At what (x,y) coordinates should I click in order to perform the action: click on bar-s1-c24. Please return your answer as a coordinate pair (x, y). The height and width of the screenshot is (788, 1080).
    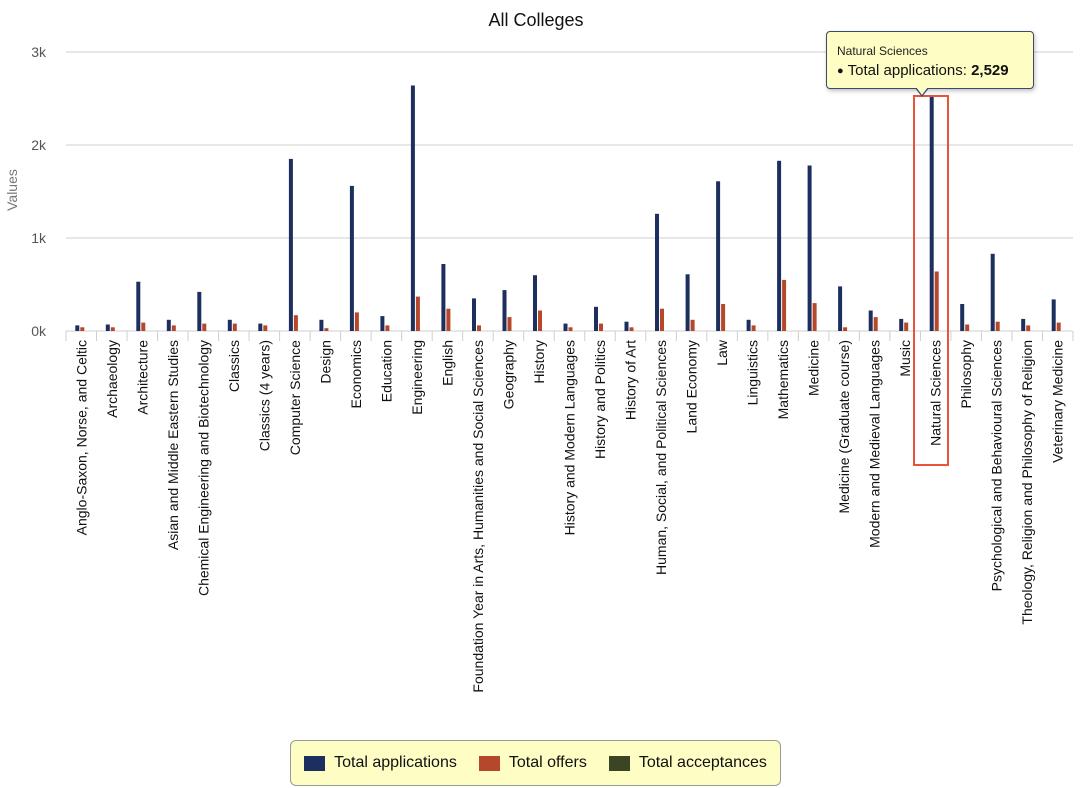
    Looking at the image, I should click on (814, 317).